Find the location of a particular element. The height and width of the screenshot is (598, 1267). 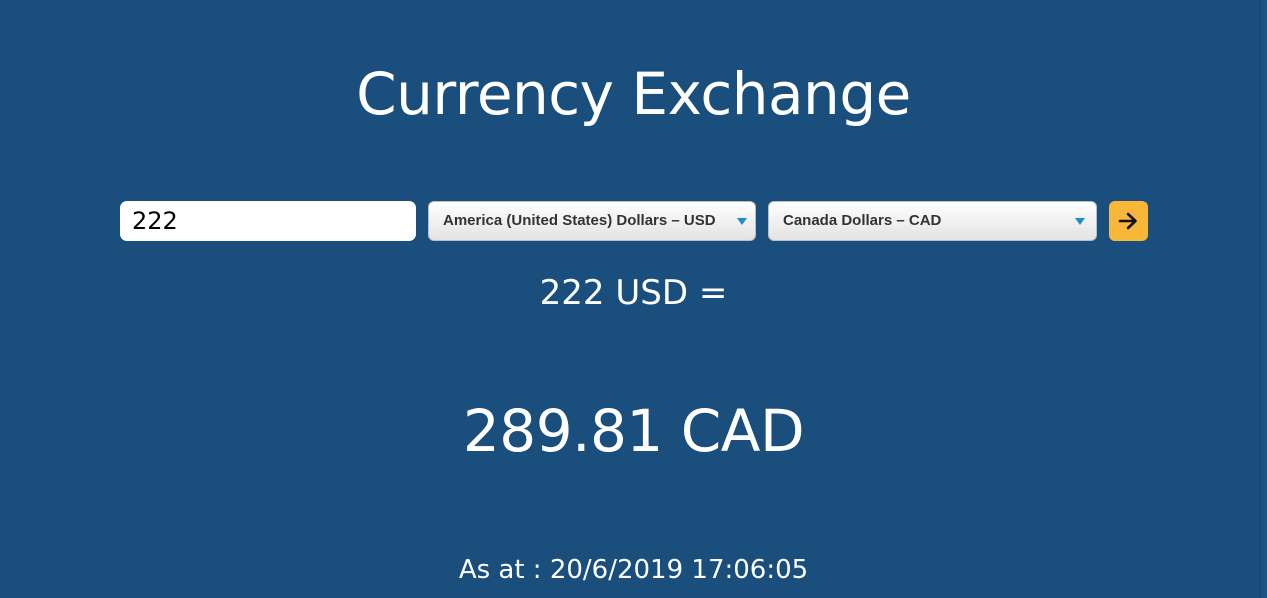

page-title: Currency Exchange is located at coordinates (633, 94).